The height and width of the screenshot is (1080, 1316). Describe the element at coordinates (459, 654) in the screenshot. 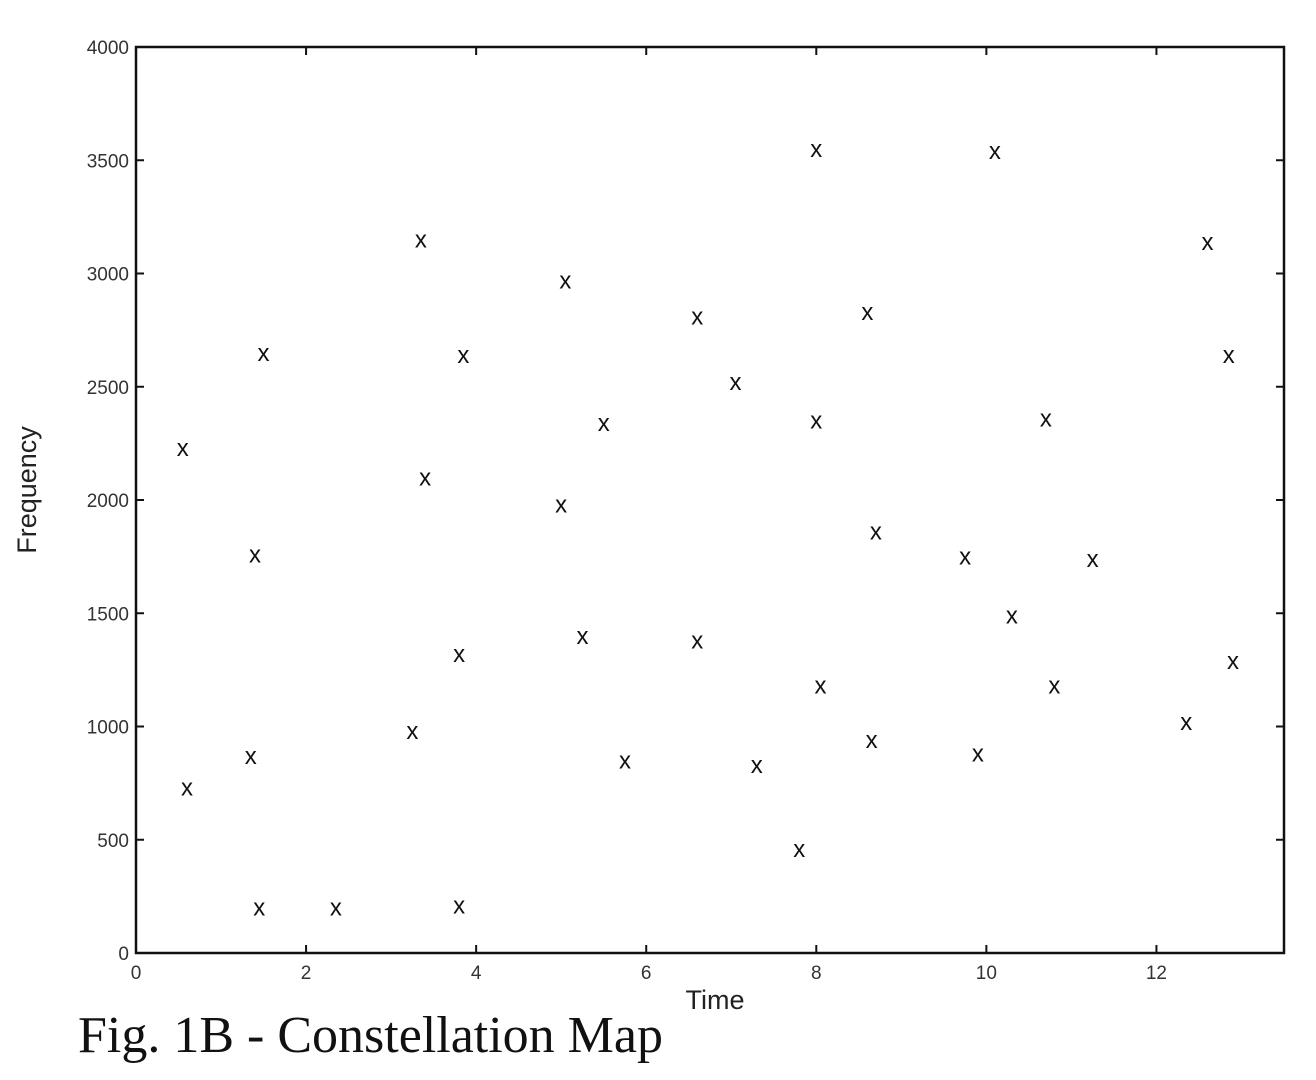

I see `data-point-10: x` at that location.